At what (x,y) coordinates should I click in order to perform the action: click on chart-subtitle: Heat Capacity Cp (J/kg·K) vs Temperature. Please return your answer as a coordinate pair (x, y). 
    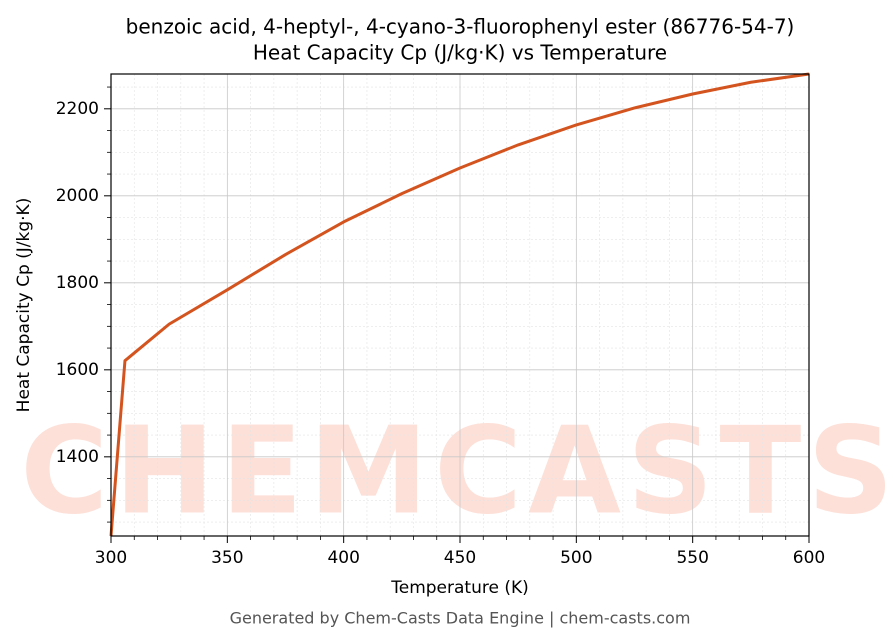
    Looking at the image, I should click on (460, 53).